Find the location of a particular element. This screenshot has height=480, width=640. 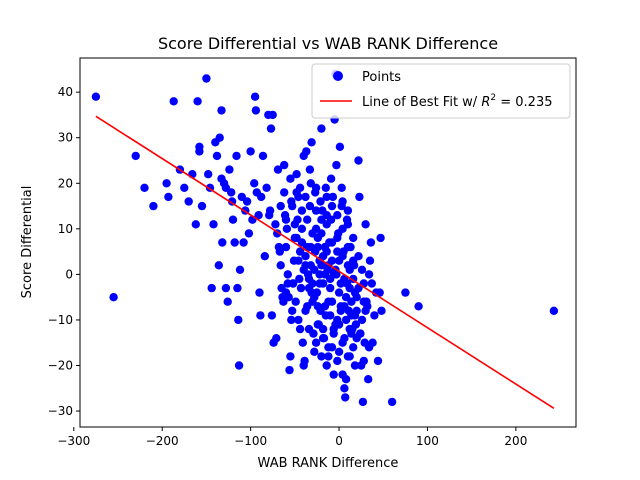

x-axis-label: WAB RANK Difference is located at coordinates (328, 463).